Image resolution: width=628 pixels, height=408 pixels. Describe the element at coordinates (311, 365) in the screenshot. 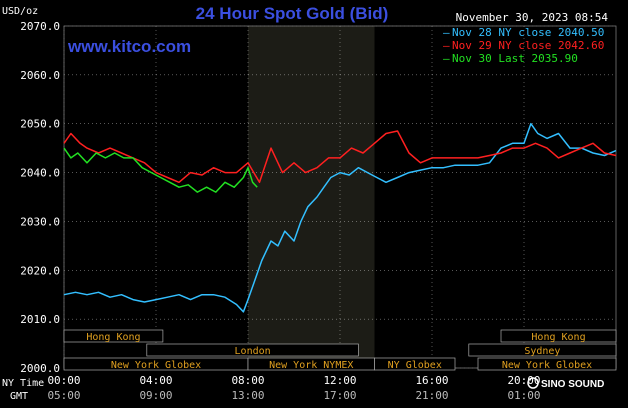

I see `session-label: New York NYMEX` at that location.